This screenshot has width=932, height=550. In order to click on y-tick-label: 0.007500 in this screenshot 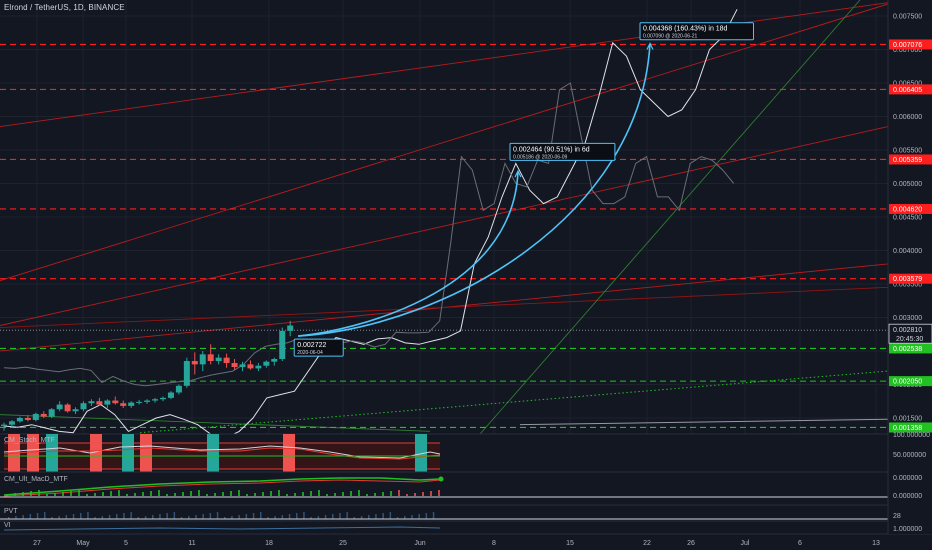, I will do `click(907, 17)`.